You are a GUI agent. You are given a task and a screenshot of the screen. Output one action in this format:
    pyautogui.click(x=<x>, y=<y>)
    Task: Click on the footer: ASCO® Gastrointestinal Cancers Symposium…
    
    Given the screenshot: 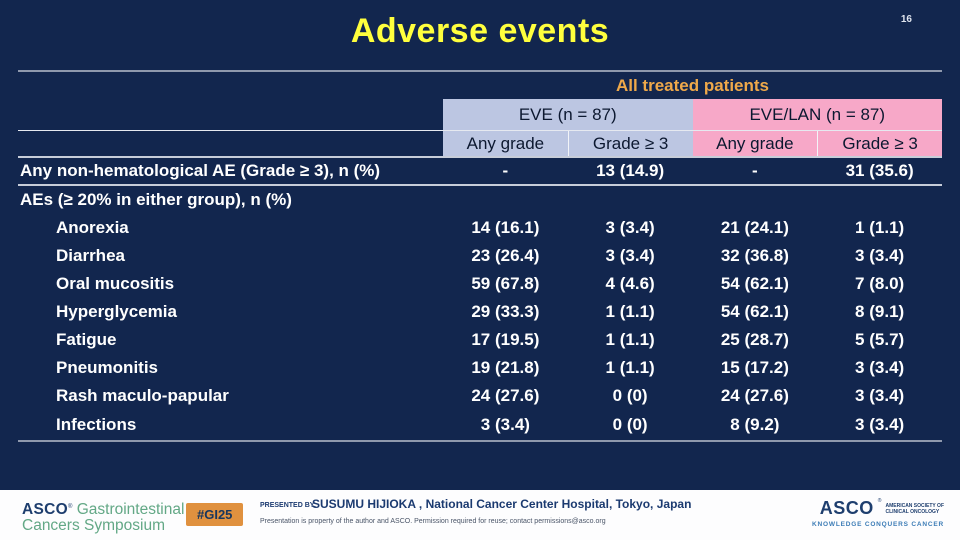 What is the action you would take?
    pyautogui.click(x=480, y=515)
    